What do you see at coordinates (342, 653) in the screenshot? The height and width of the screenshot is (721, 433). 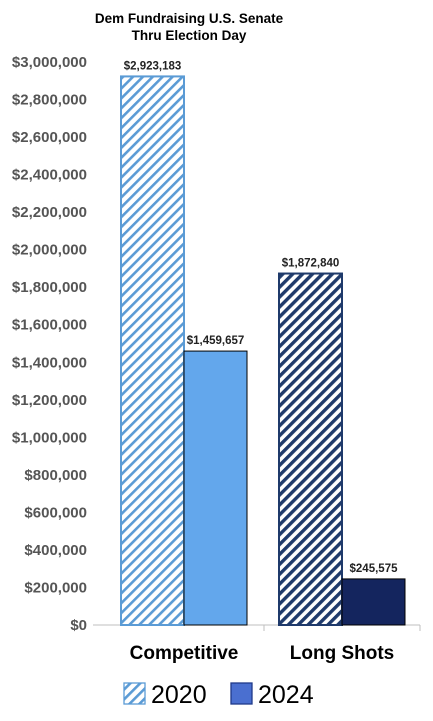 I see `category-label-long-shots: Long Shots` at bounding box center [342, 653].